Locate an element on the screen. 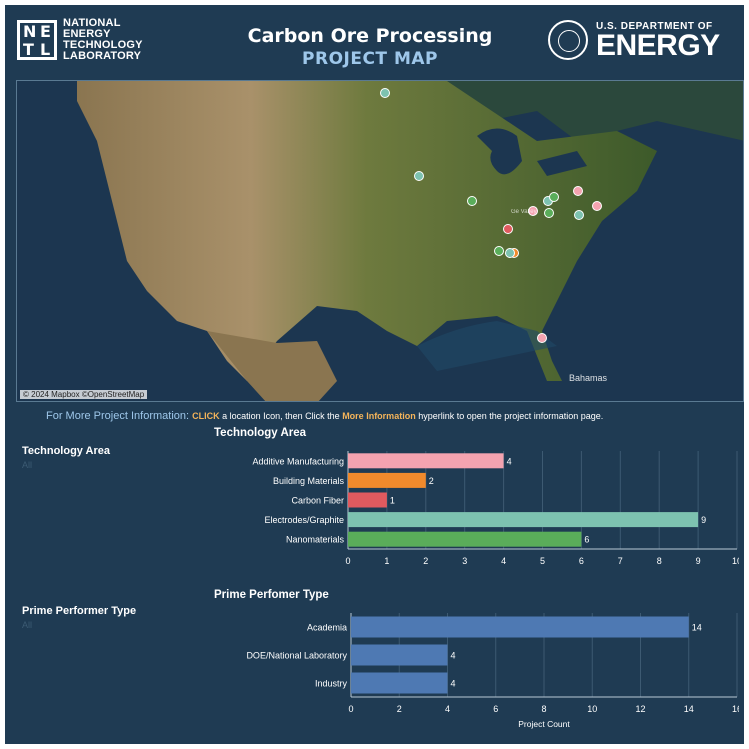 The height and width of the screenshot is (749, 749). technology-area-filter: Technology Area All is located at coordinates (66, 457).